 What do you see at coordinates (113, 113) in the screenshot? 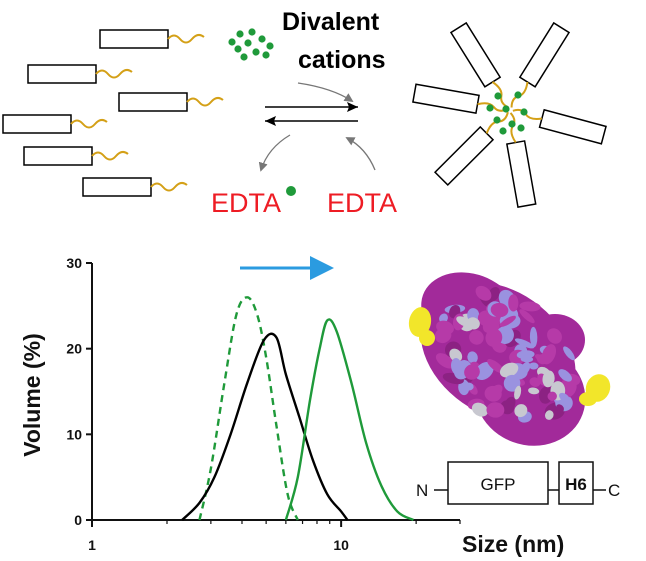
I see `monomer-group` at bounding box center [113, 113].